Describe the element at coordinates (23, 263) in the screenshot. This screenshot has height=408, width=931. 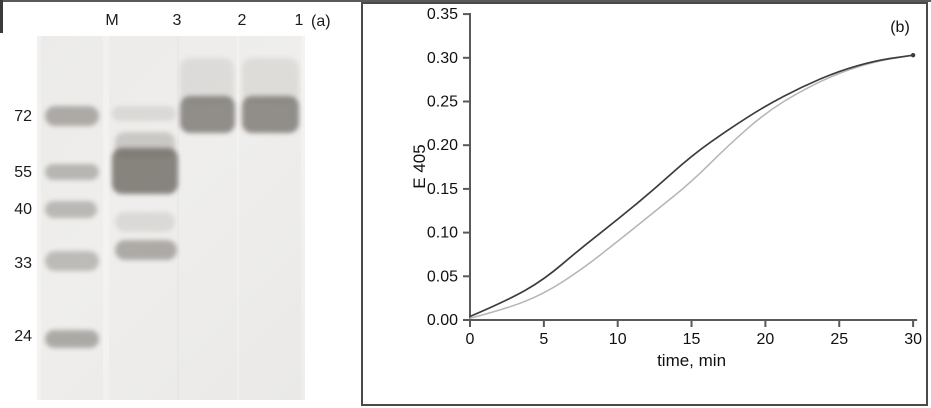
I see `gel-mw-label-33: 33` at that location.